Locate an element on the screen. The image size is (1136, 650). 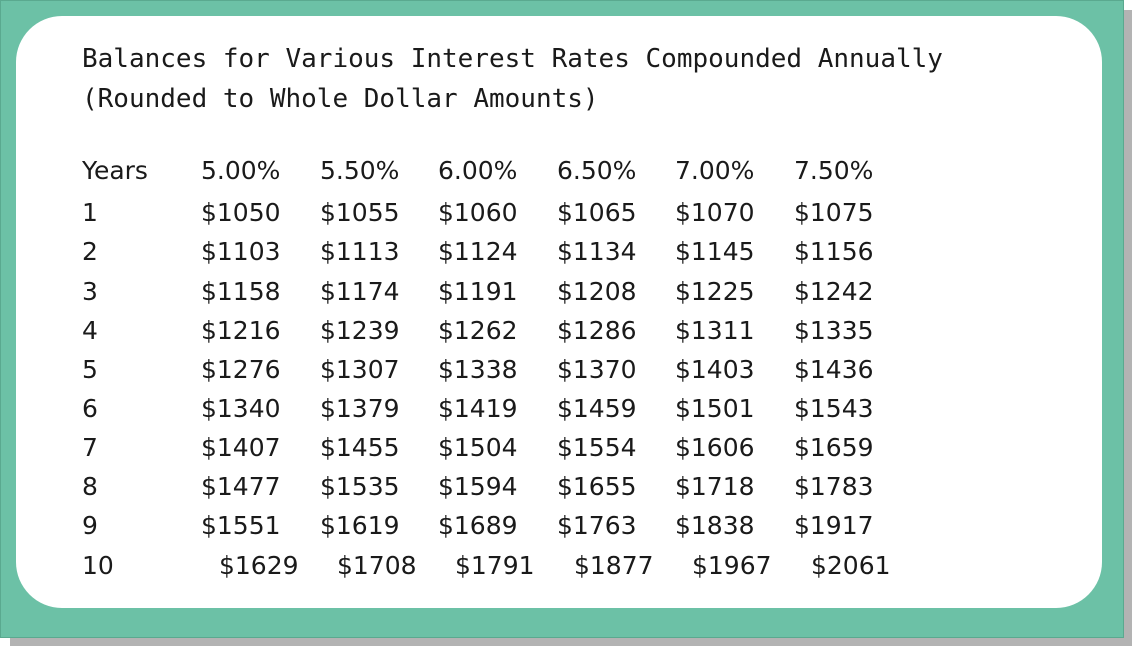
balance-cell: $1239 is located at coordinates (360, 330).